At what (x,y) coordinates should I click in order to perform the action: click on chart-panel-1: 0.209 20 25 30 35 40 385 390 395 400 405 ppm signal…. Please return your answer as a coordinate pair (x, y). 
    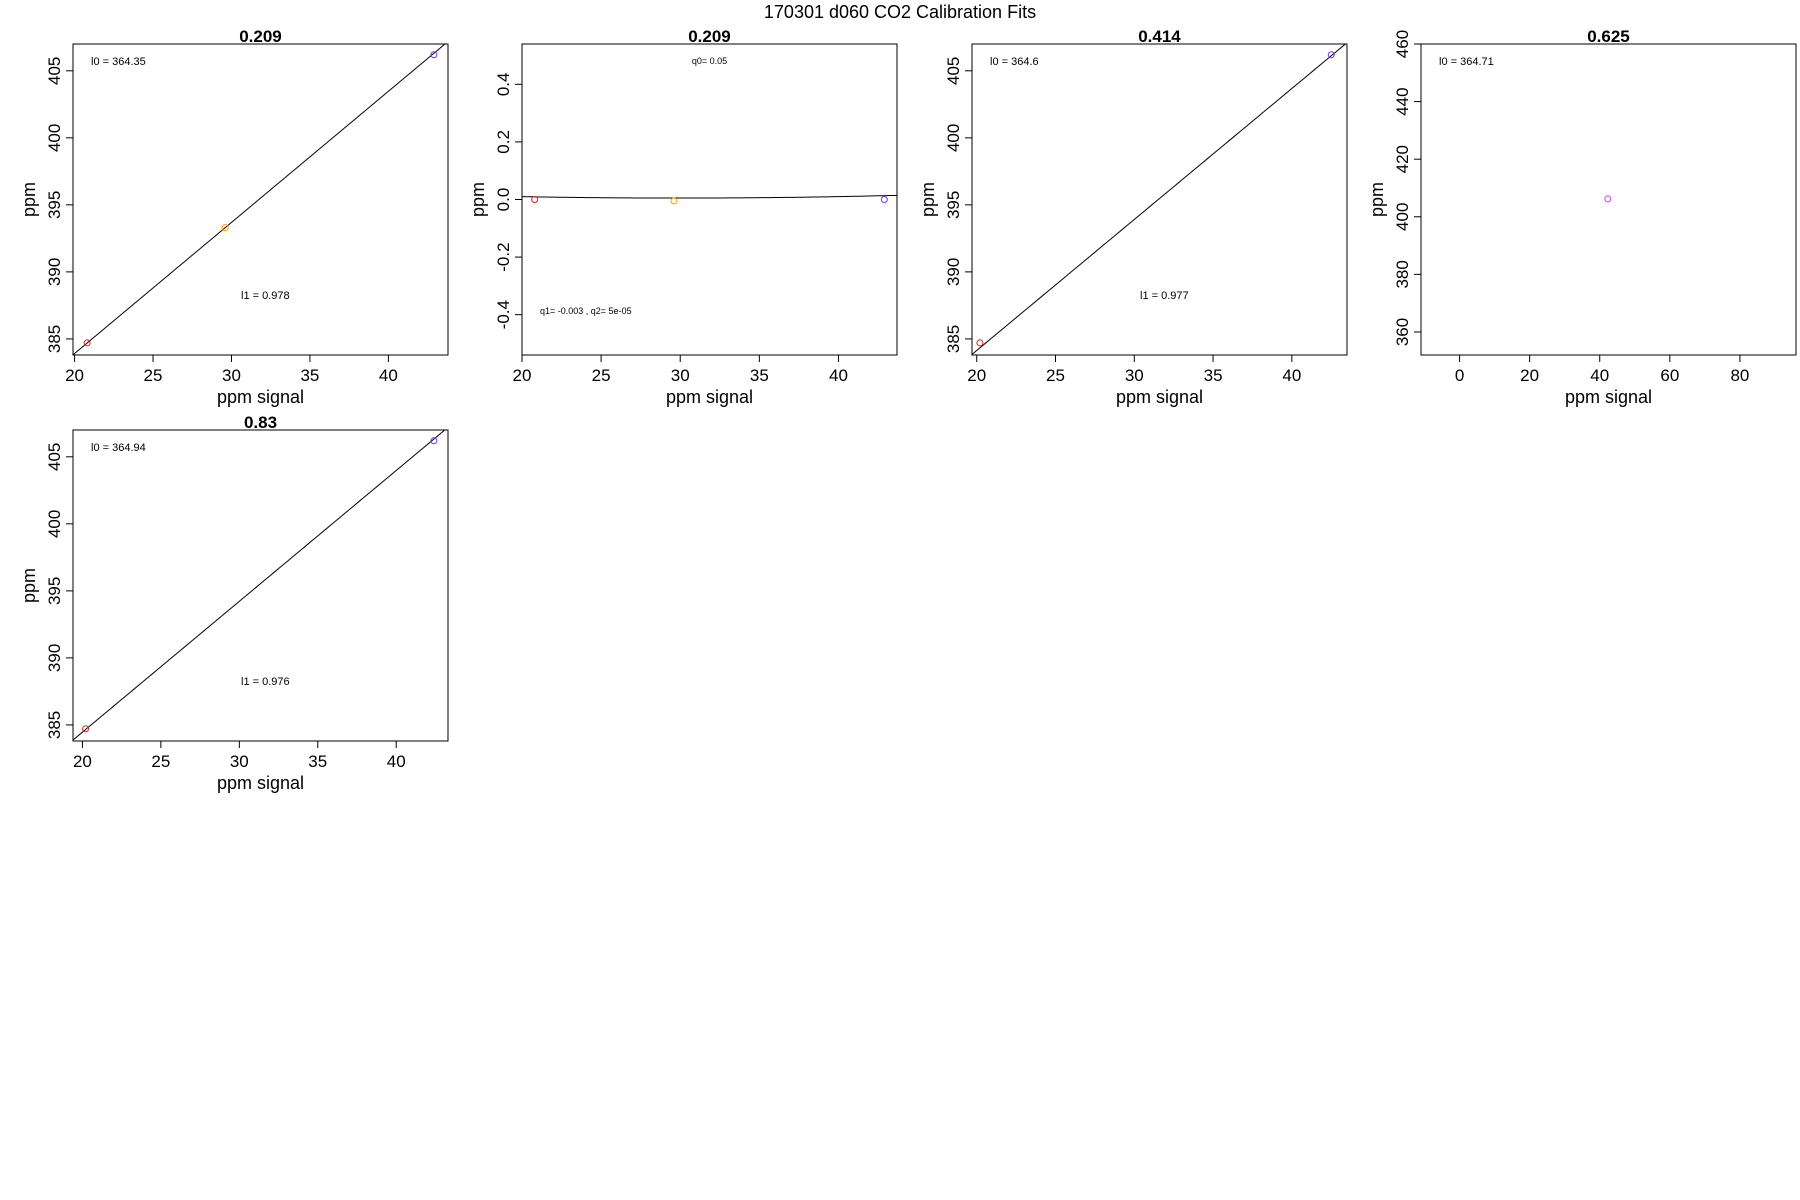
    Looking at the image, I should click on (234, 217).